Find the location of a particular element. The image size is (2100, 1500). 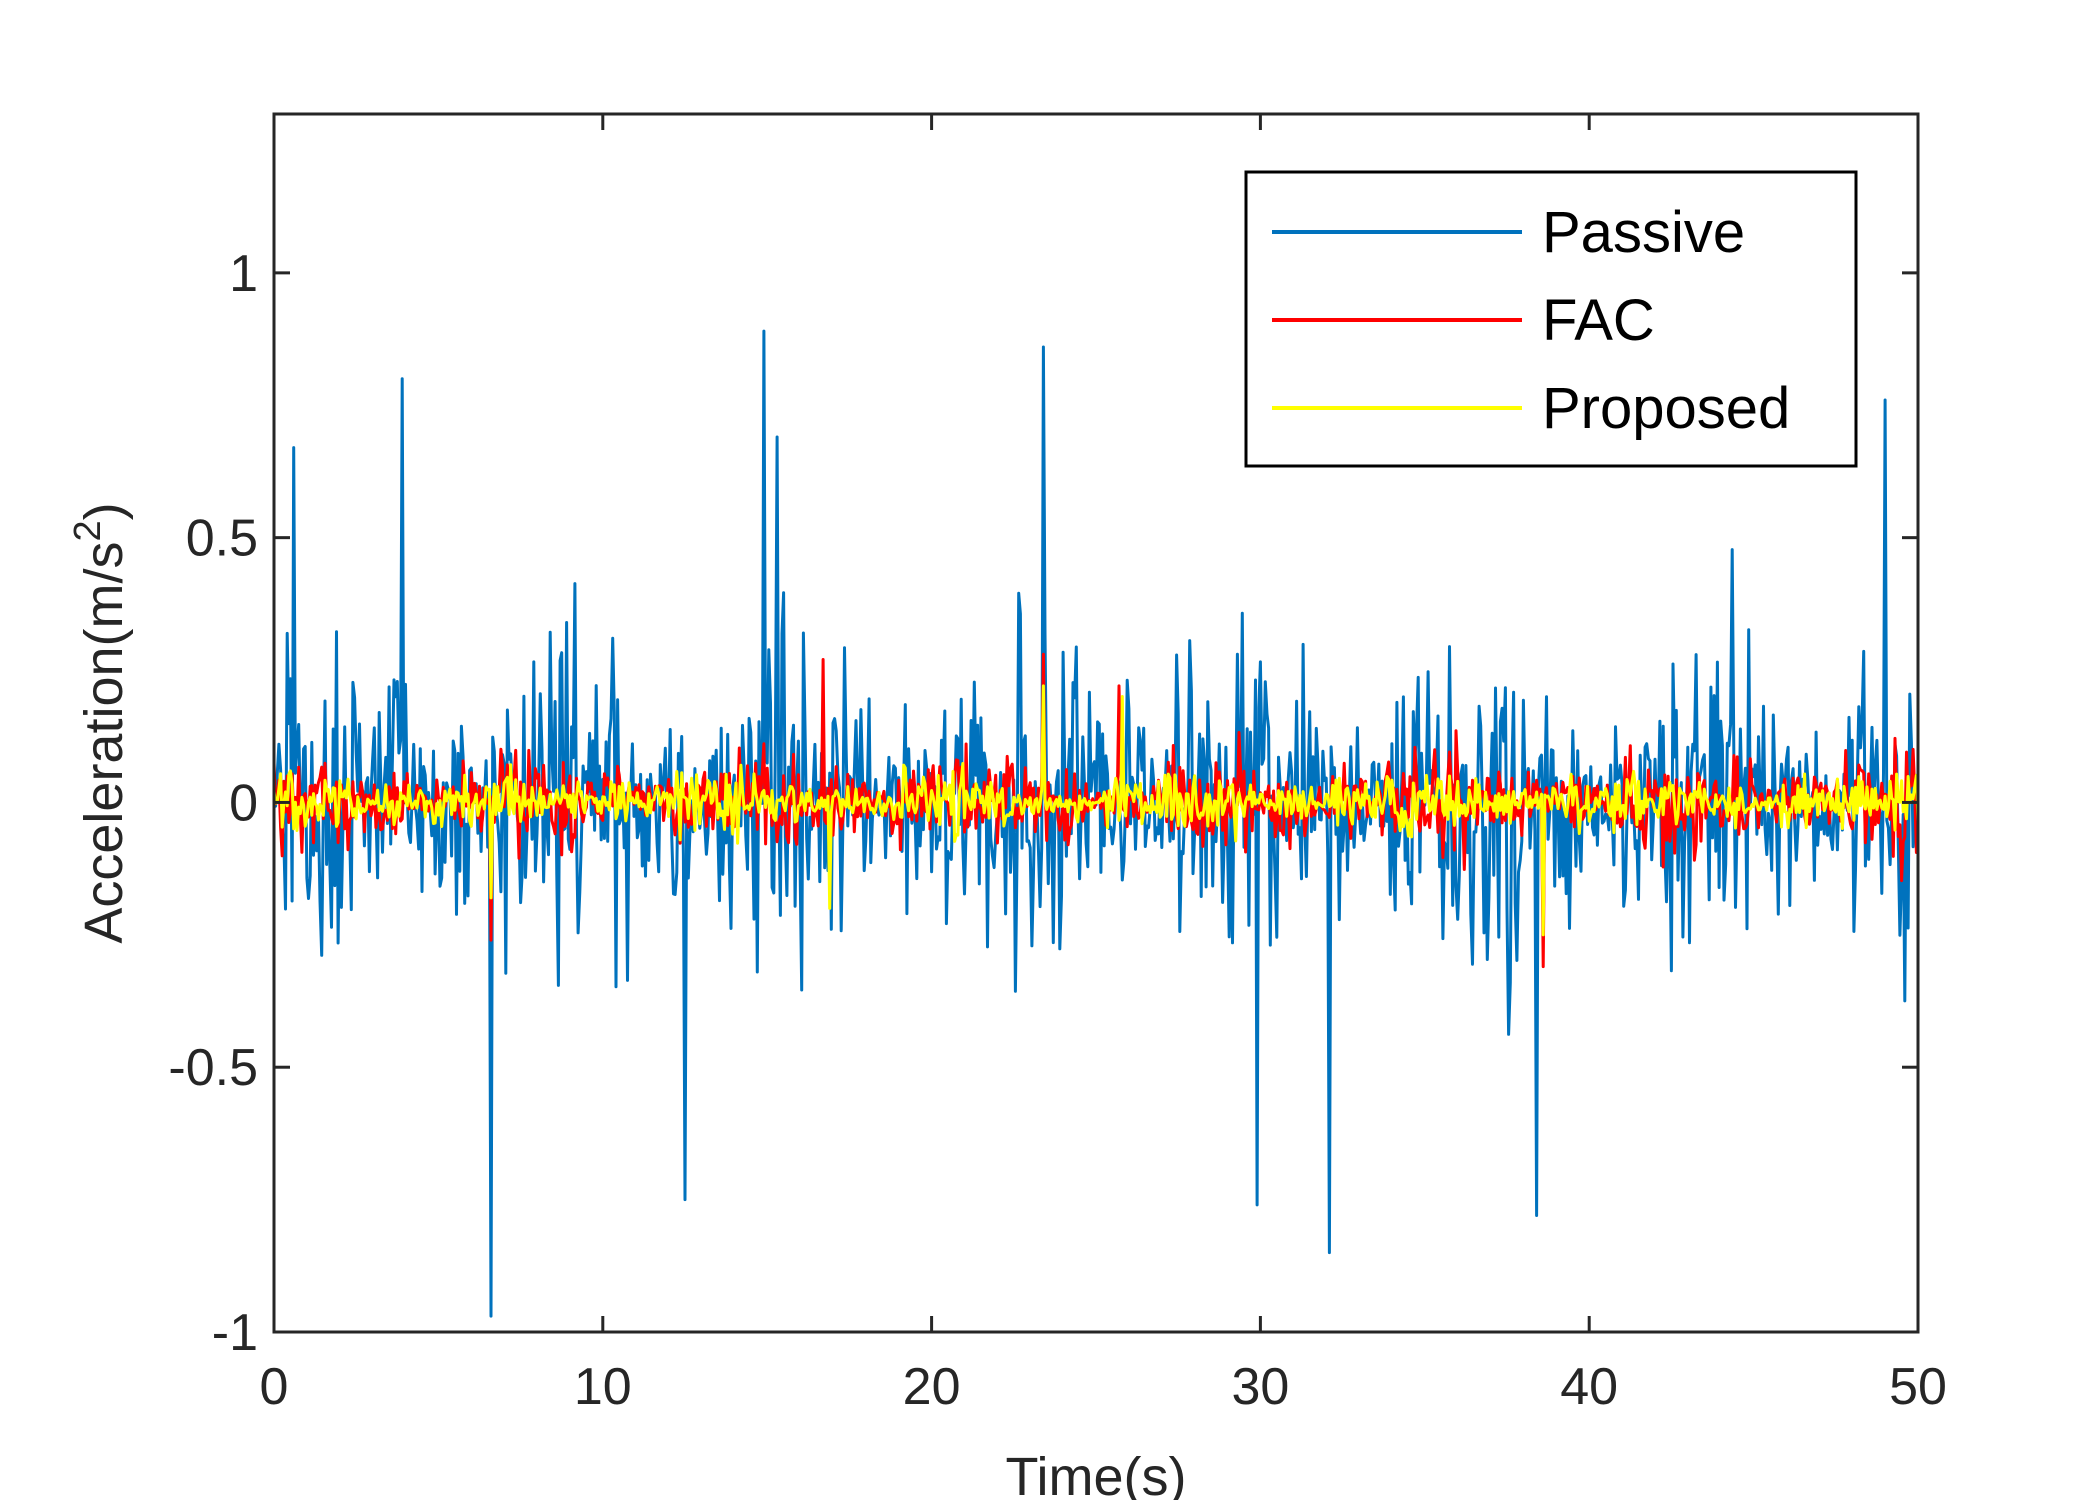

y-axis-label-superscript: 2 is located at coordinates (88, 530).